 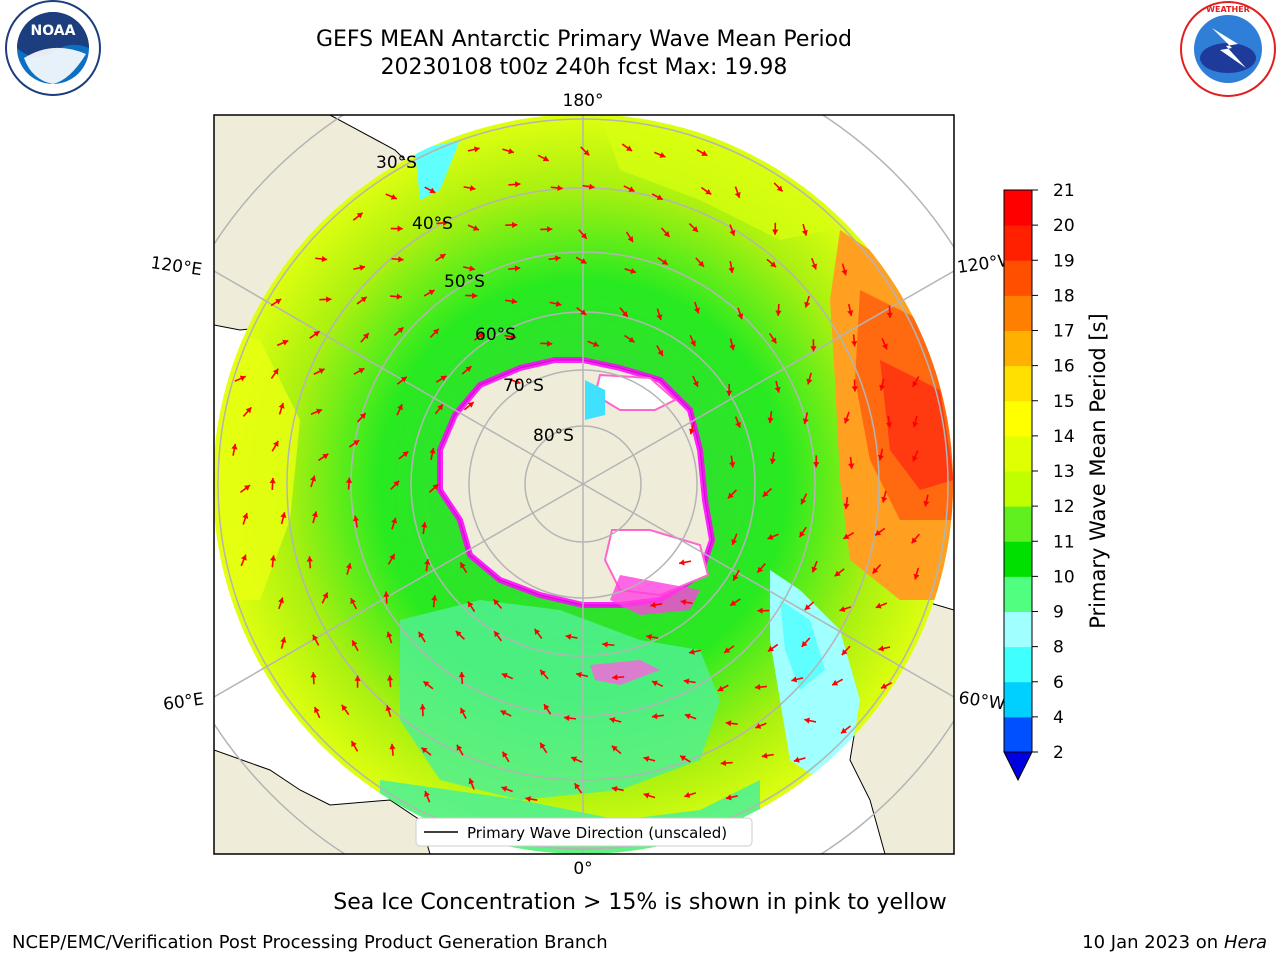 I want to click on map-legend: Primary Wave Direction (unscaled), so click(x=584, y=832).